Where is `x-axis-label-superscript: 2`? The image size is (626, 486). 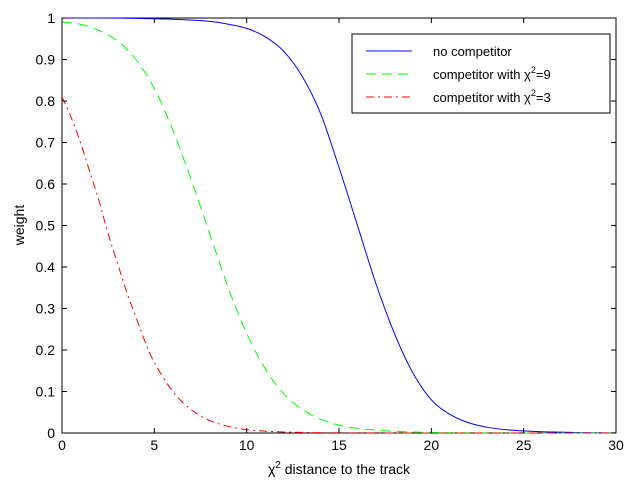 x-axis-label-superscript: 2 is located at coordinates (278, 465).